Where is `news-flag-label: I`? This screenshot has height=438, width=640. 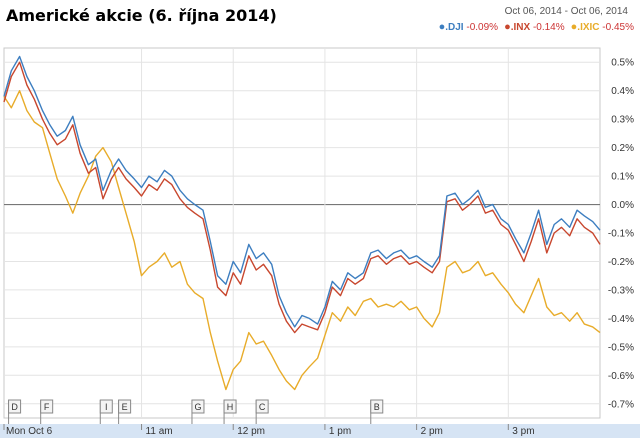
news-flag-label: I is located at coordinates (106, 407).